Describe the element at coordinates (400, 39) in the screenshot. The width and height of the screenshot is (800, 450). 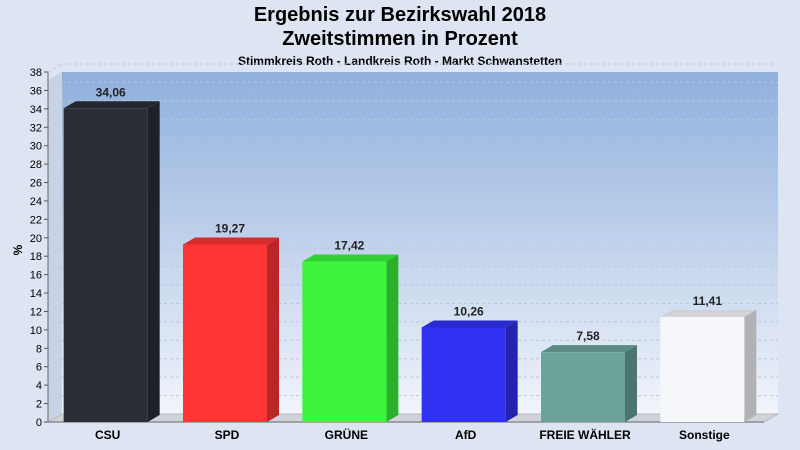
I see `chart-subtitle: Zweitstimmen in Prozent` at that location.